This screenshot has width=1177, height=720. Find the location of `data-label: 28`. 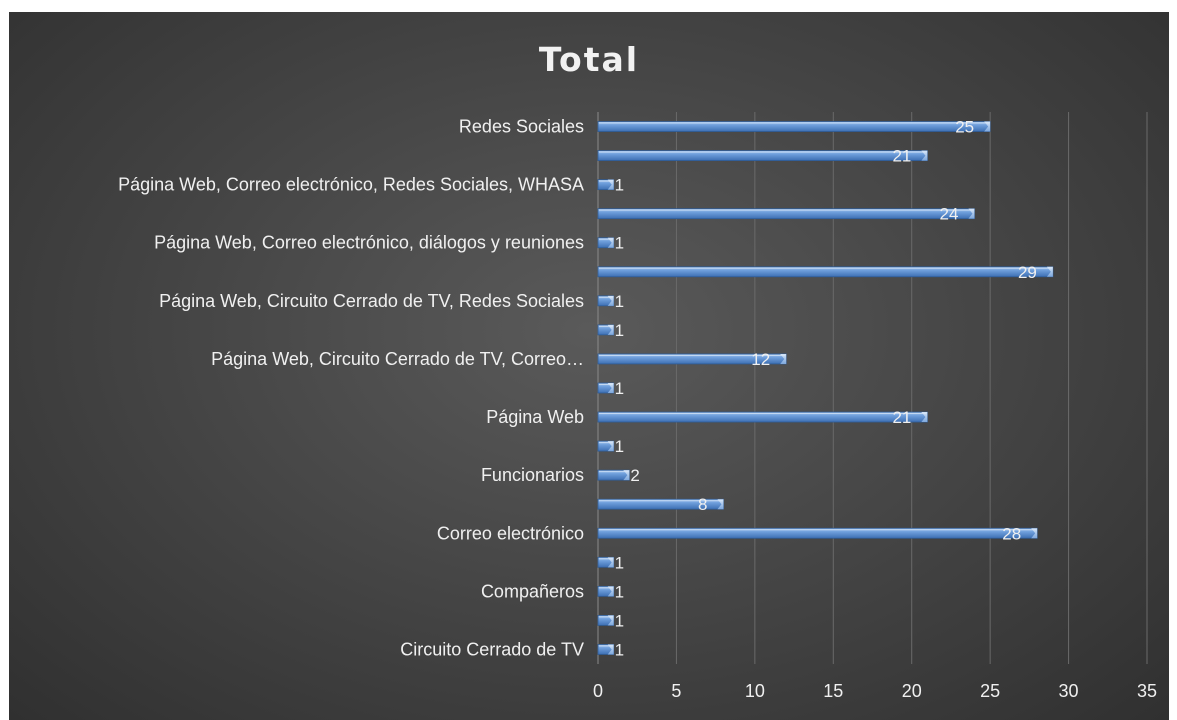

data-label: 28 is located at coordinates (1011, 533).